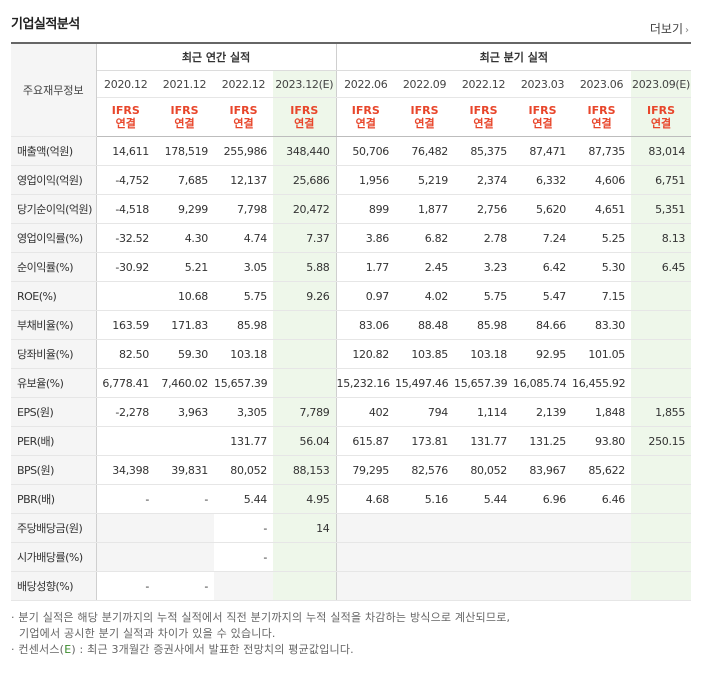 Image resolution: width=701 pixels, height=676 pixels. What do you see at coordinates (184, 238) in the screenshot?
I see `table-cell: 4.30` at bounding box center [184, 238].